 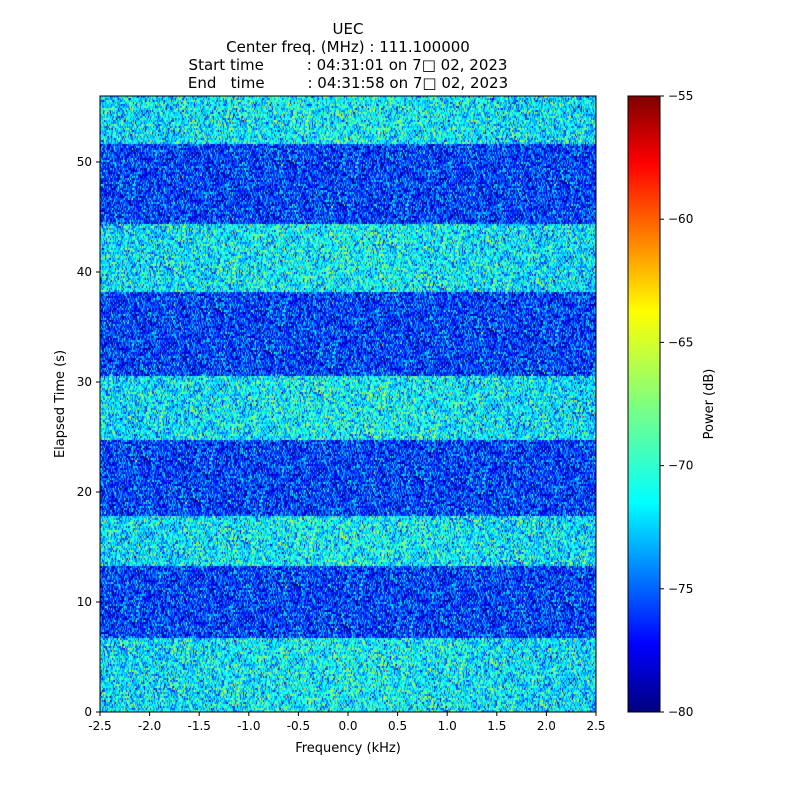 I want to click on y-axis-ticks: 0 10 20 30 40 50, so click(x=88, y=437).